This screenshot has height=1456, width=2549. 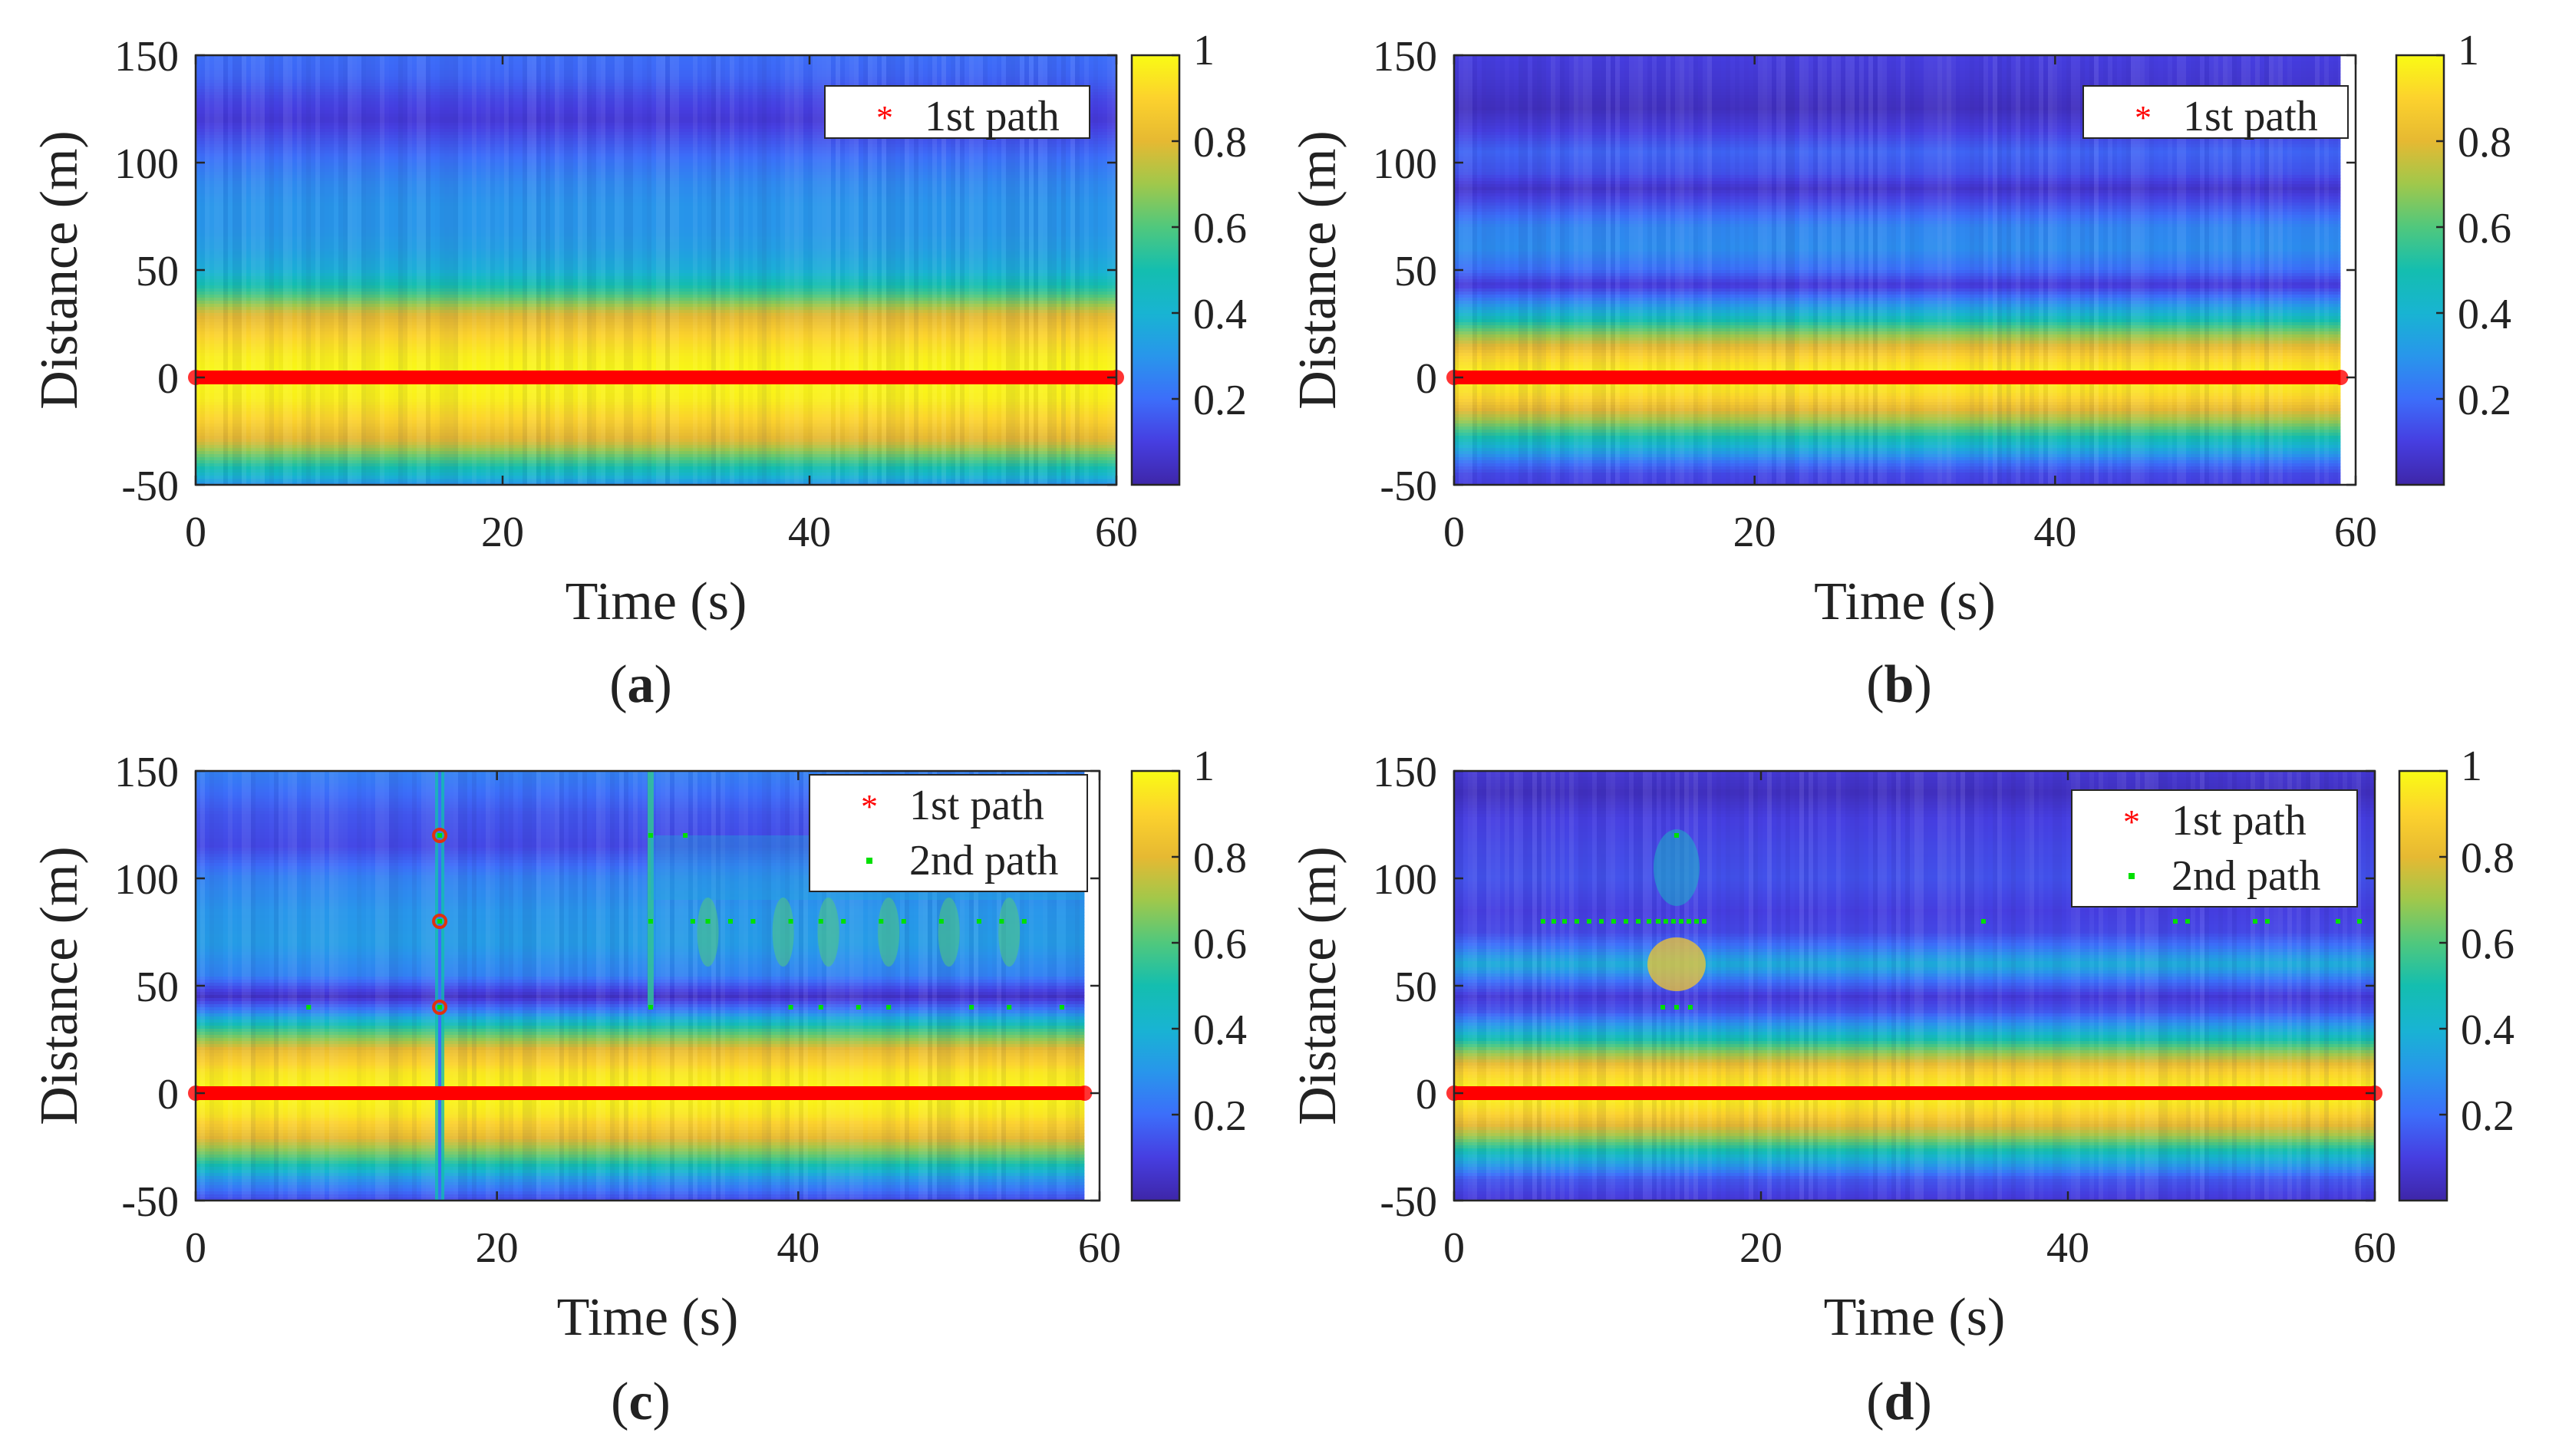 What do you see at coordinates (59, 985) in the screenshot?
I see `y-axis-label: Distance (m)` at bounding box center [59, 985].